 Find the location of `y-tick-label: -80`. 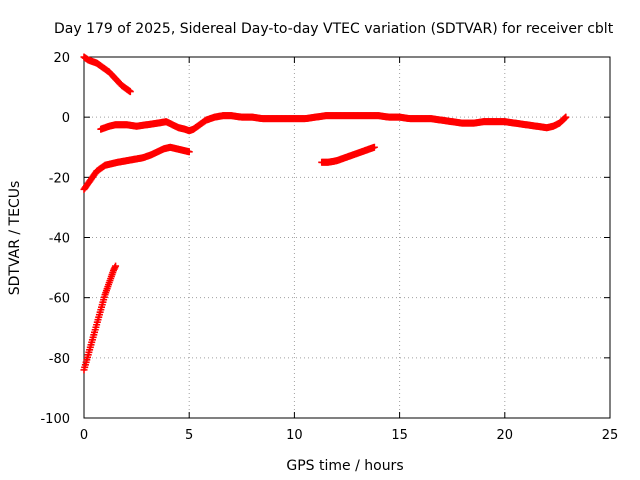

y-tick-label: -80 is located at coordinates (59, 359).